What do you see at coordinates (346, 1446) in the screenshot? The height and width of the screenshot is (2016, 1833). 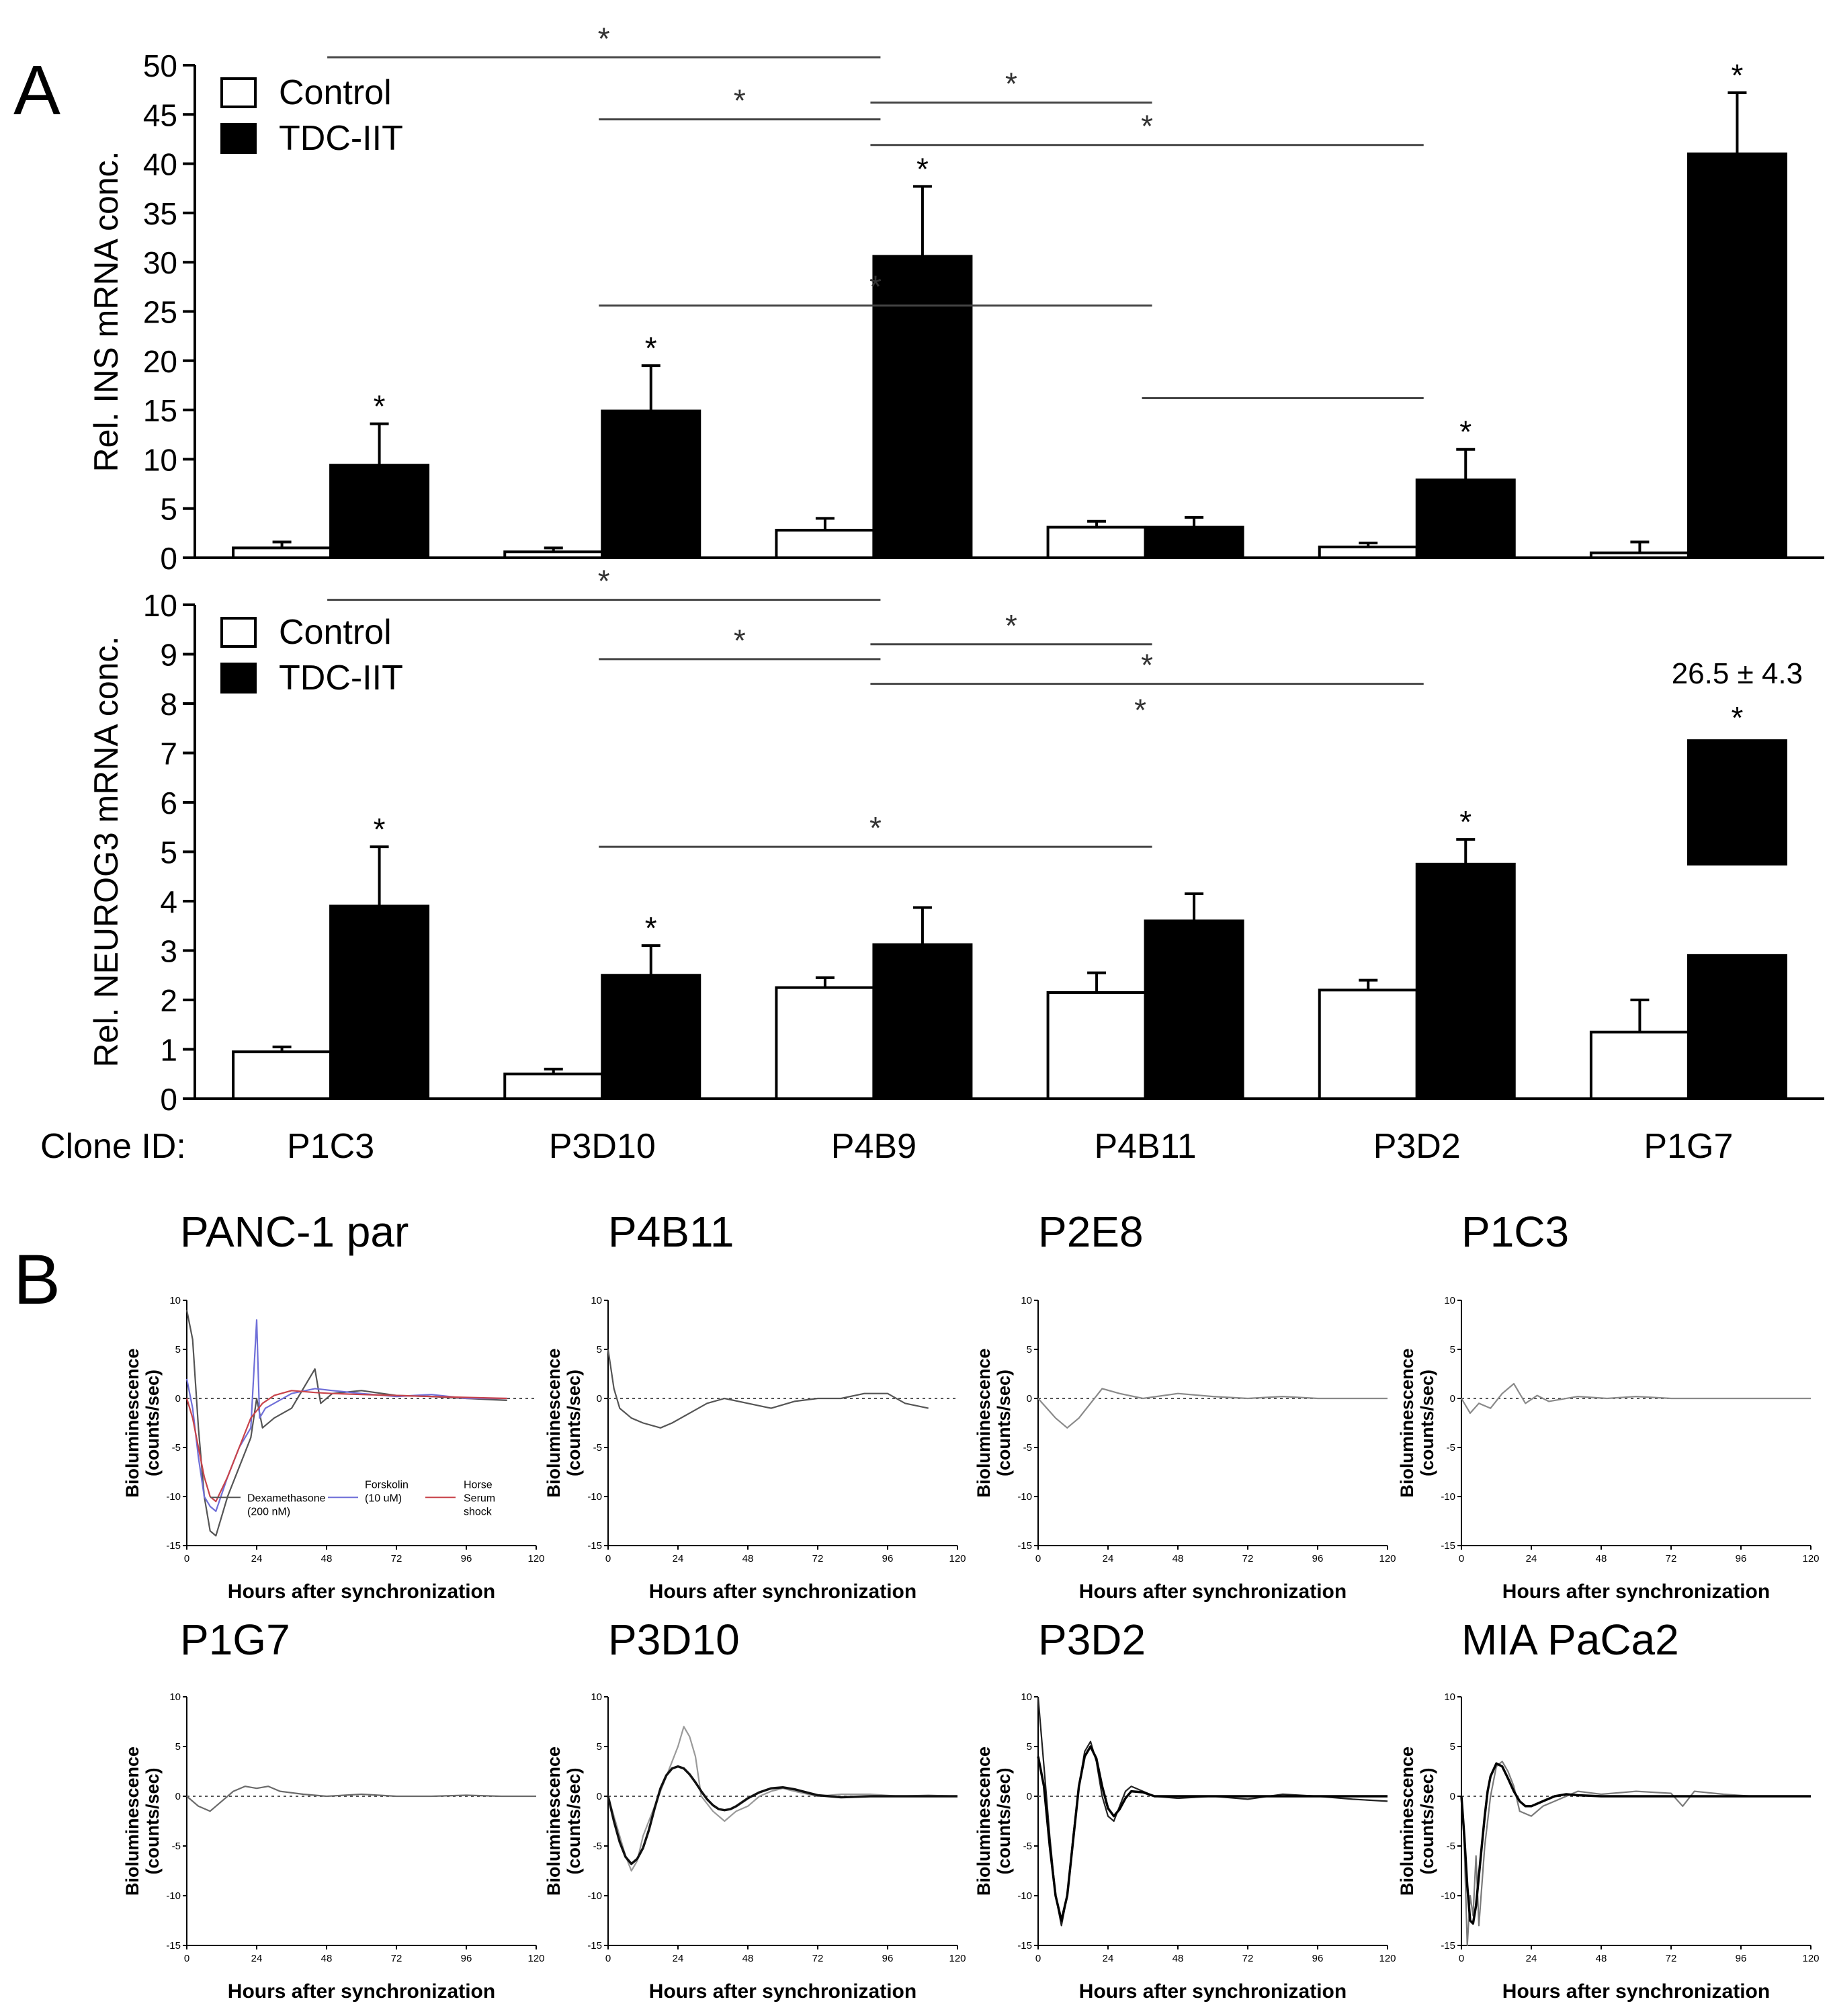 I see `series-line-horse-serum-shock` at bounding box center [346, 1446].